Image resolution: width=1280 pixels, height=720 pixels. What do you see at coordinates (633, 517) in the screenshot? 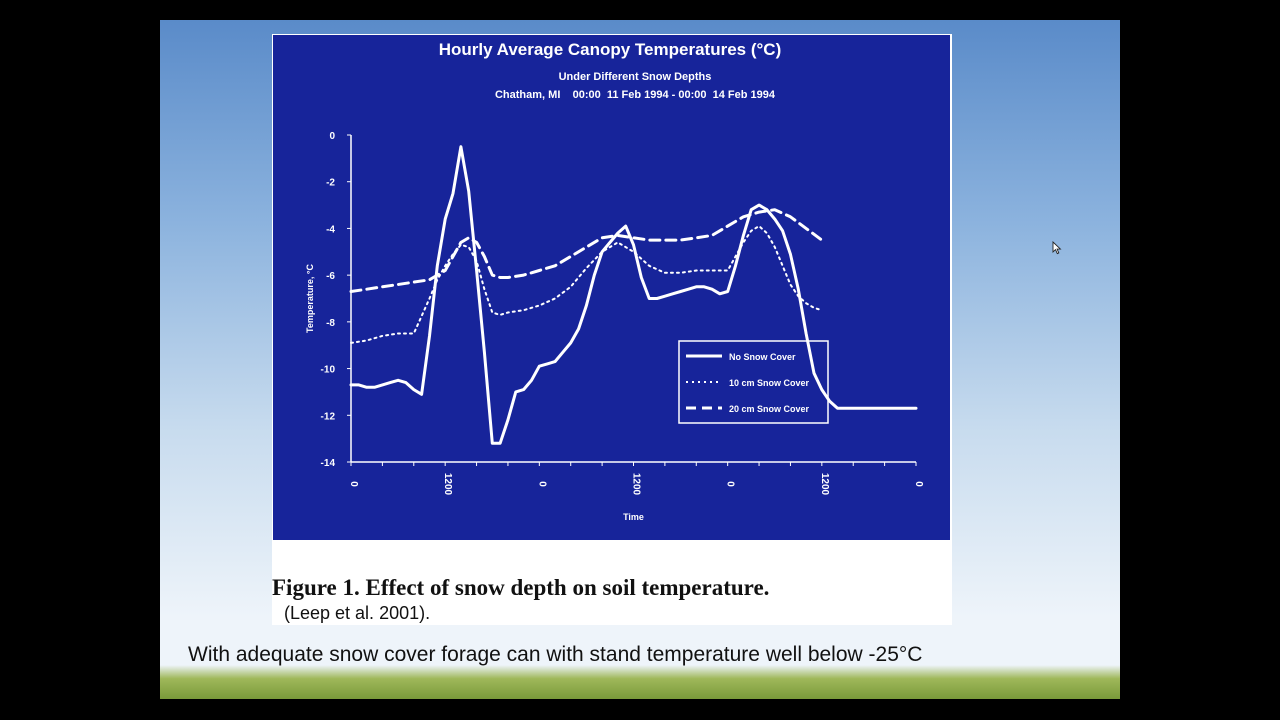
I see `x-axis-title: Time` at bounding box center [633, 517].